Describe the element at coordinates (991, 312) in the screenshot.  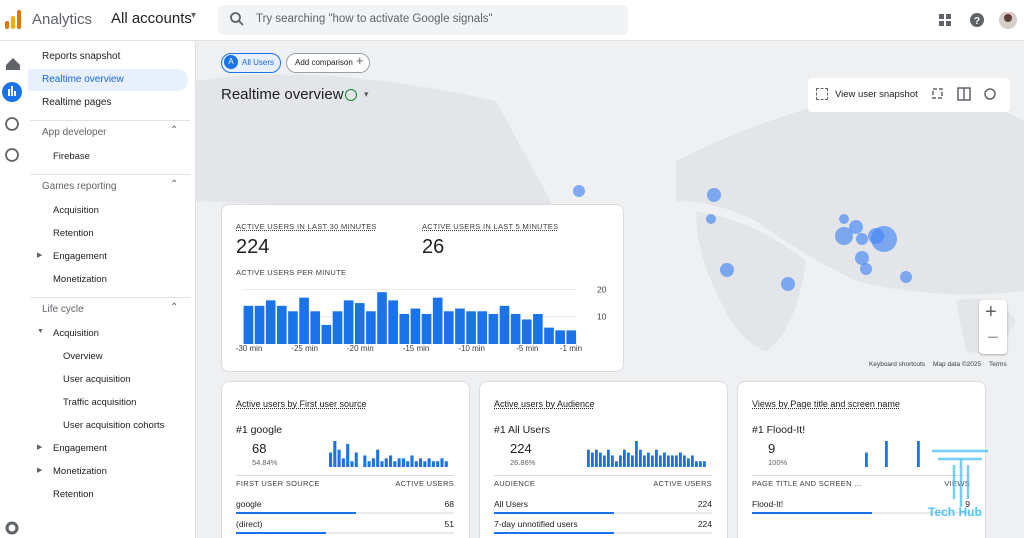
I see `zoom-in: +` at that location.